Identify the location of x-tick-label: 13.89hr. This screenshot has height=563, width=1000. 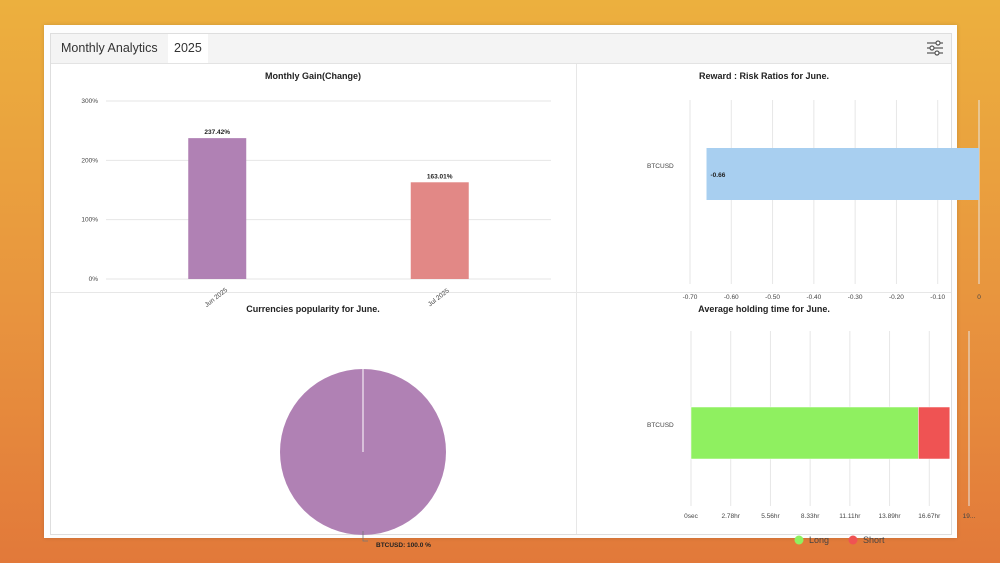
(890, 516).